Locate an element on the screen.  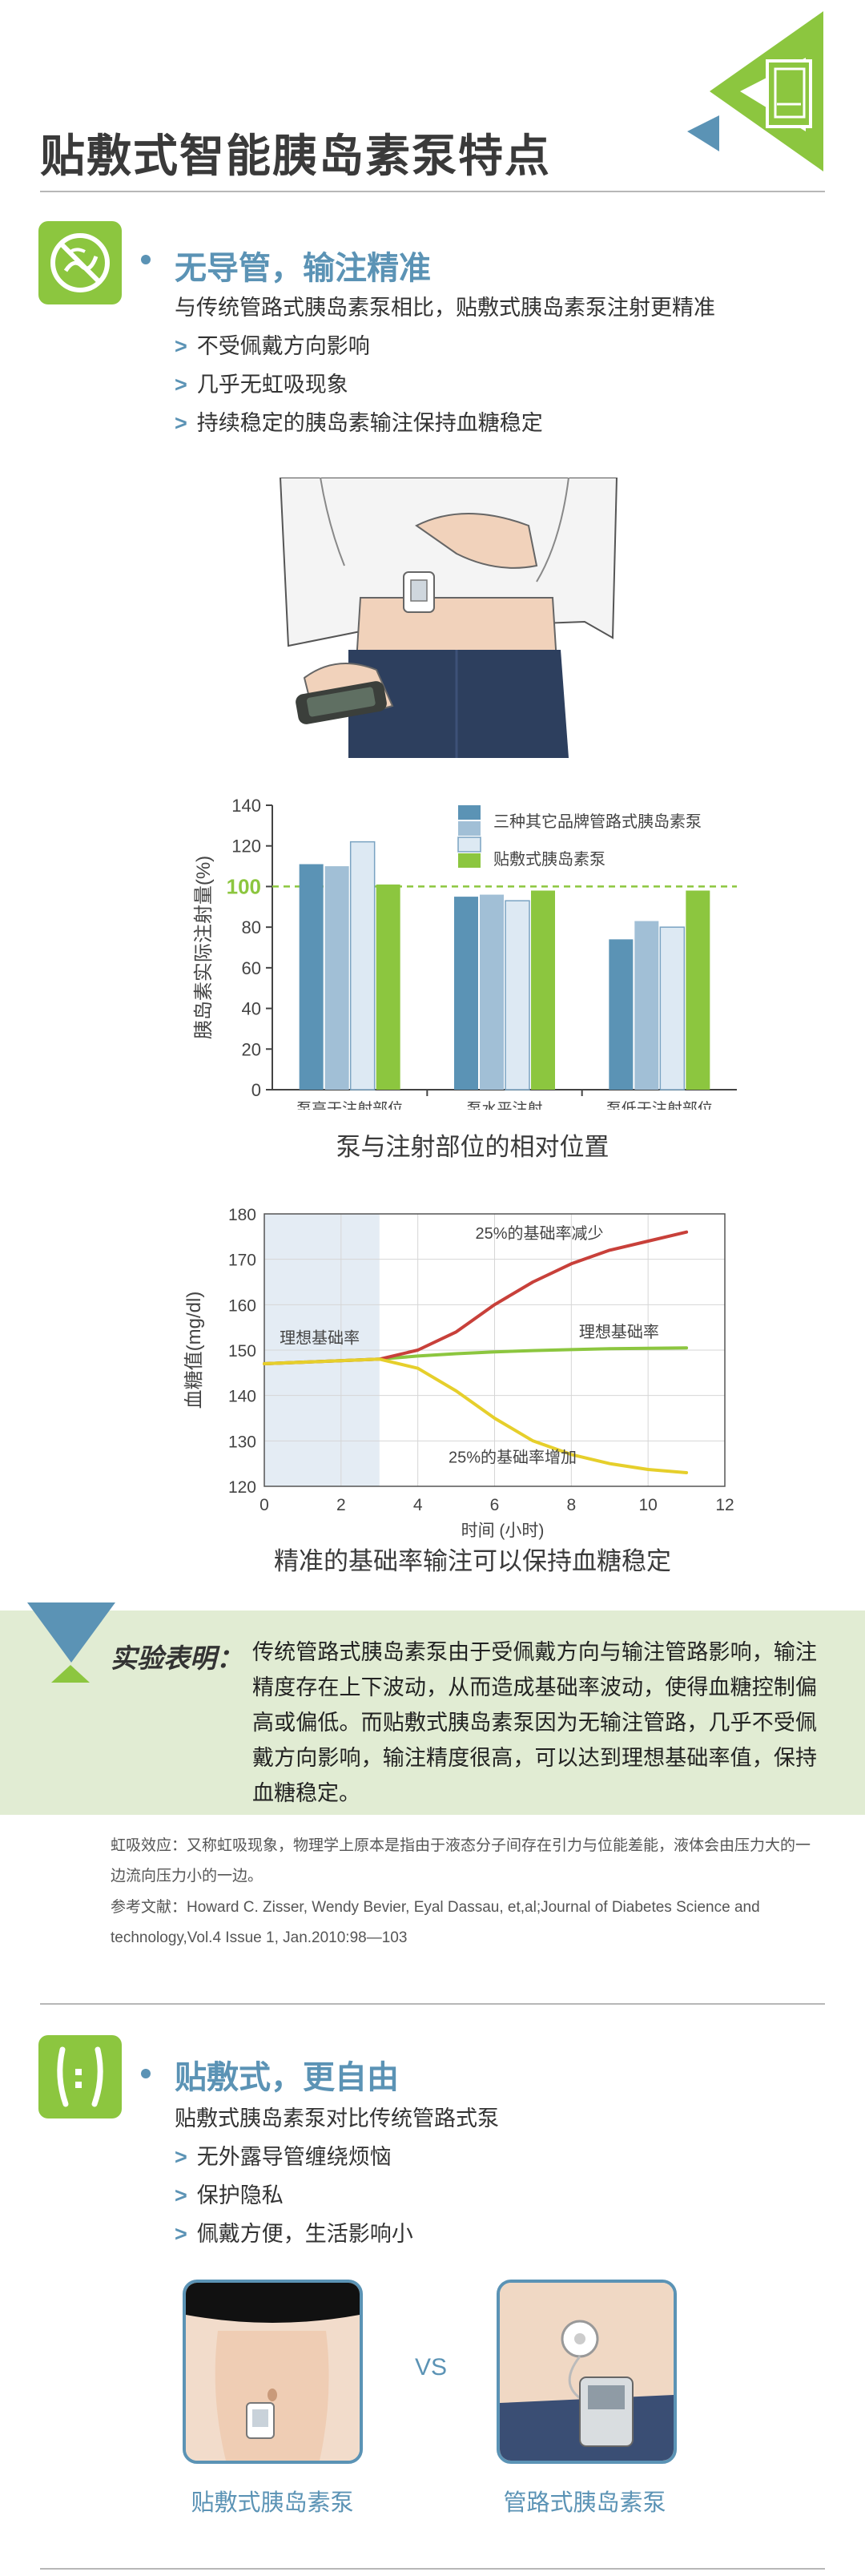
reference-line-label: 100 is located at coordinates (244, 886).